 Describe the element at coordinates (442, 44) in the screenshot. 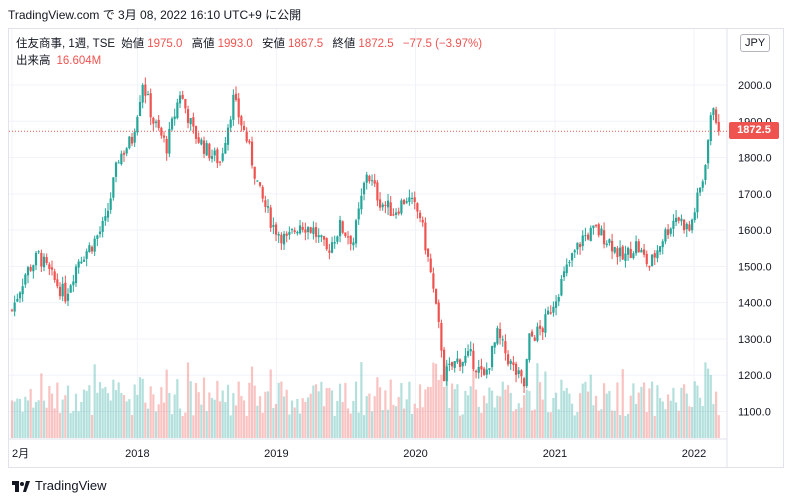

I see `change-value: −77.5 (−3.97%)` at that location.